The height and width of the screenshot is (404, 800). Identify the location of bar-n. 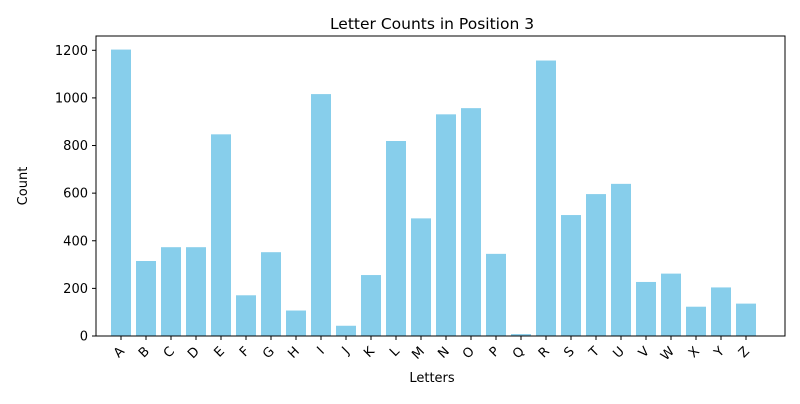
(446, 225).